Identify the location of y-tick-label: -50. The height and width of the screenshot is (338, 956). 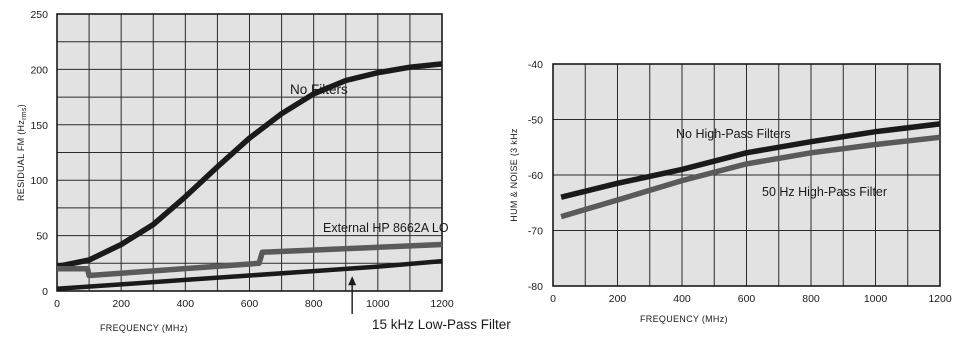
(535, 121).